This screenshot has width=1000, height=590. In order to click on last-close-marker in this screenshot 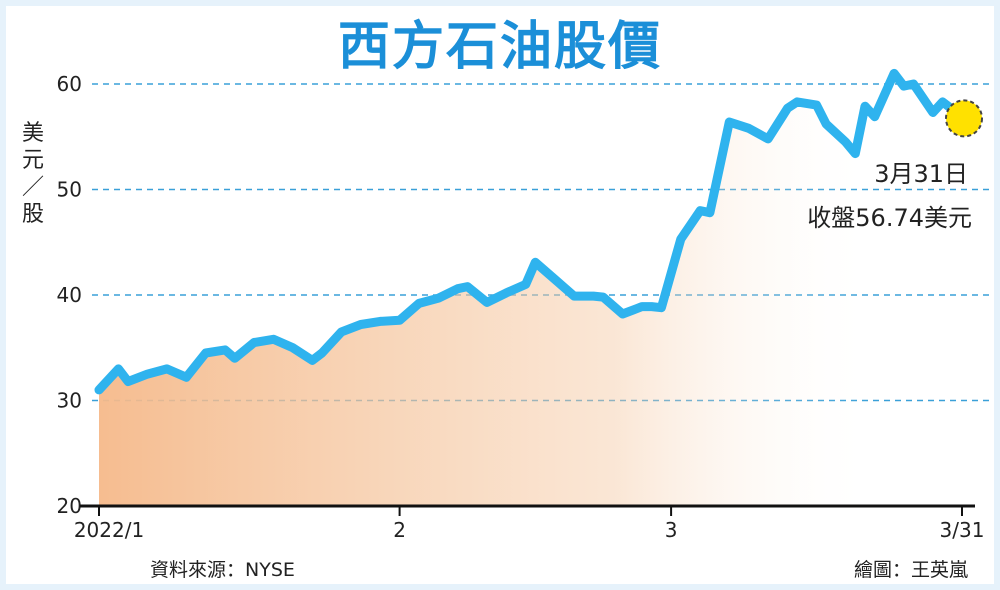, I will do `click(964, 118)`.